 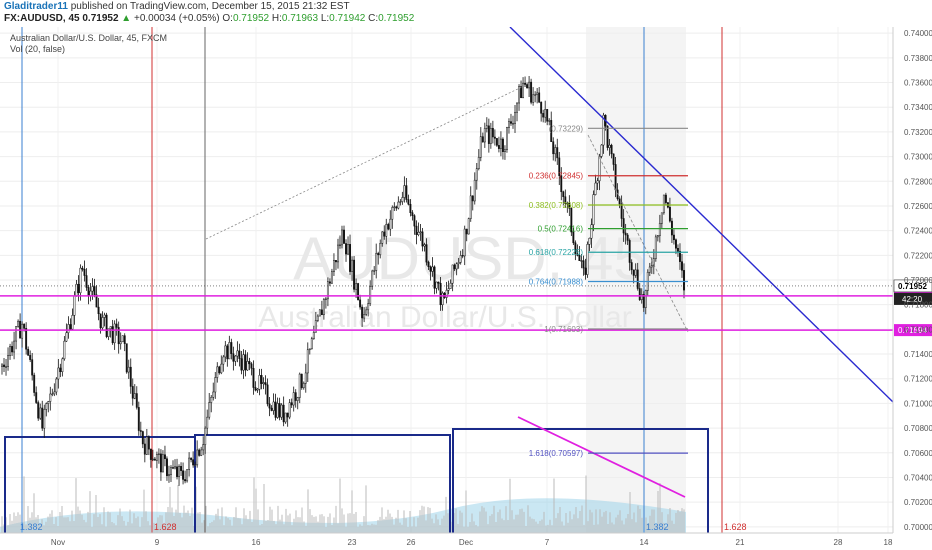 I want to click on author-link: Gladitrader11, so click(x=36, y=6).